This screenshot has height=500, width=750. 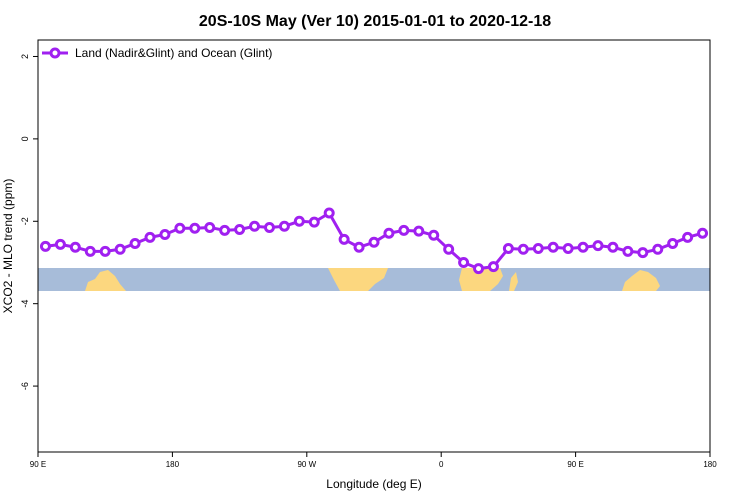 I want to click on x-tick-label: 90 W, so click(x=306, y=464).